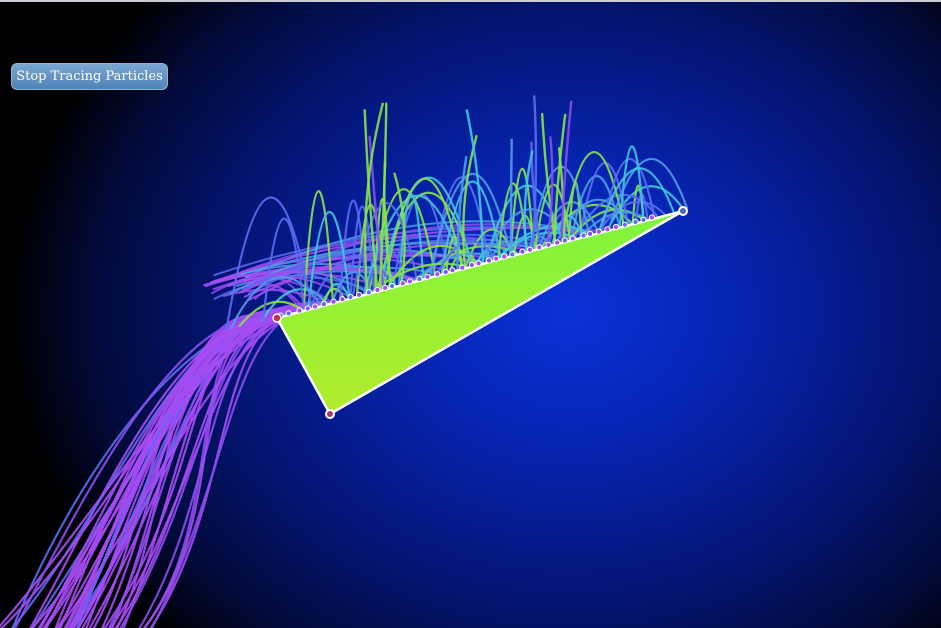 The image size is (941, 628). I want to click on particles, so click(466, 266).